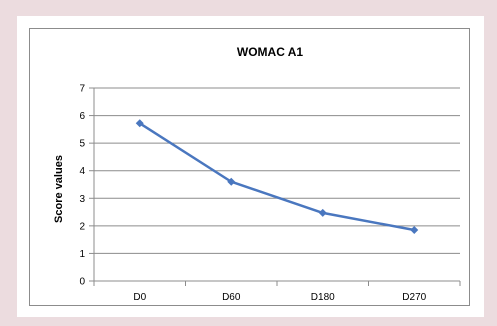 The height and width of the screenshot is (326, 497). What do you see at coordinates (414, 297) in the screenshot?
I see `x-tick-label: D270` at bounding box center [414, 297].